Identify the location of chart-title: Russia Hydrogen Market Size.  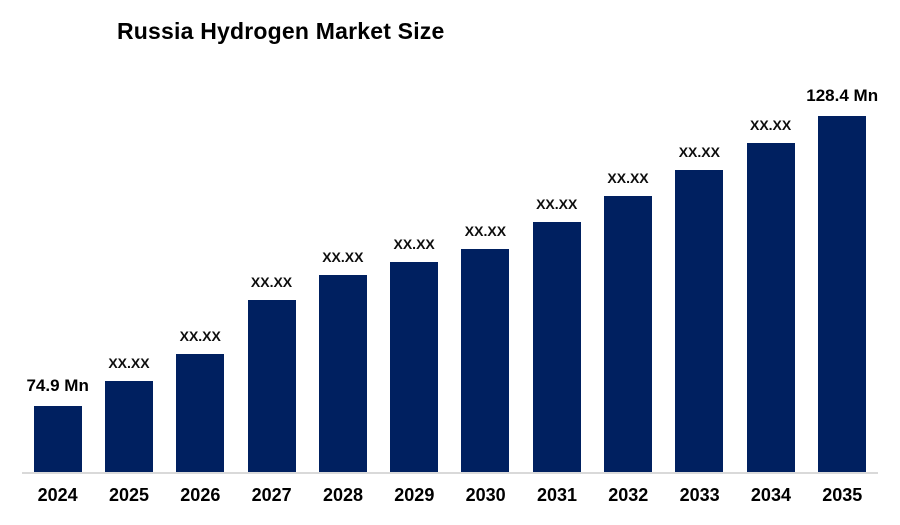
(281, 31).